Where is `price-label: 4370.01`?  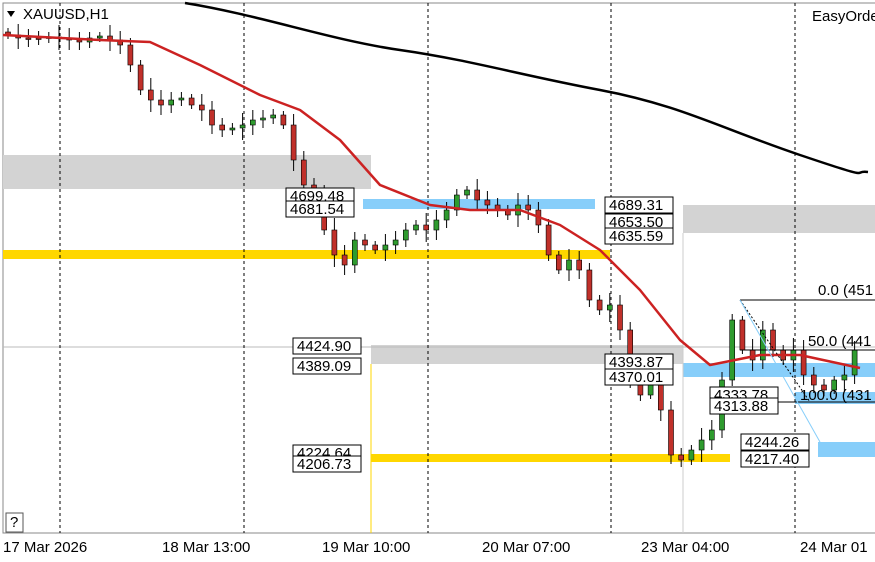 price-label: 4370.01 is located at coordinates (639, 377).